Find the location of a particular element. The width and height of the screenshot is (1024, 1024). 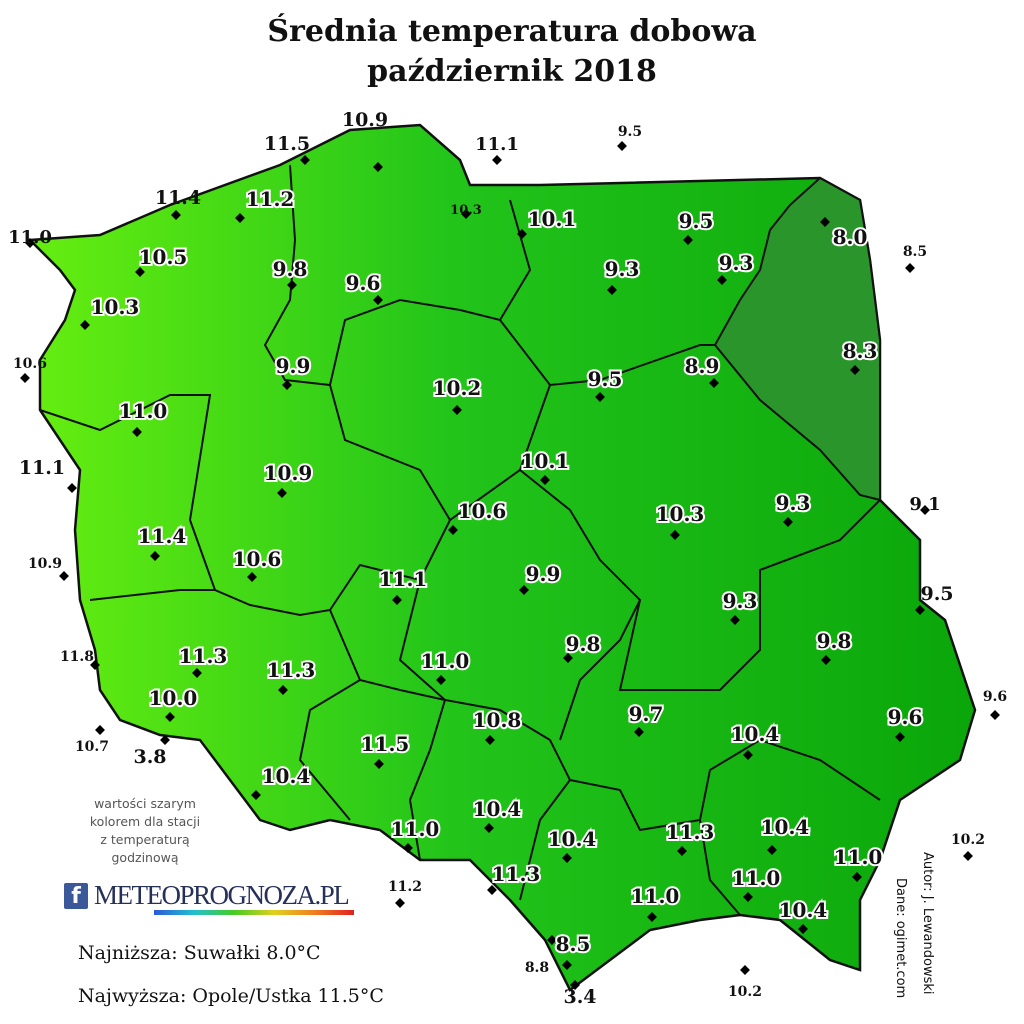

station-temperature-label: 10.8 is located at coordinates (497, 720).